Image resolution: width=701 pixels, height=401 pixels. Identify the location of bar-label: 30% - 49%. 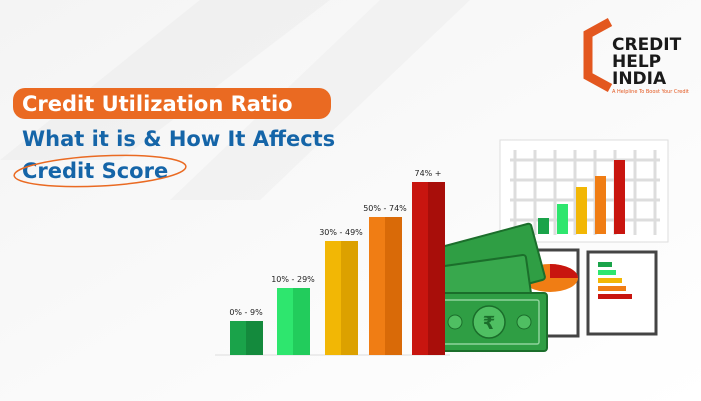
(341, 232).